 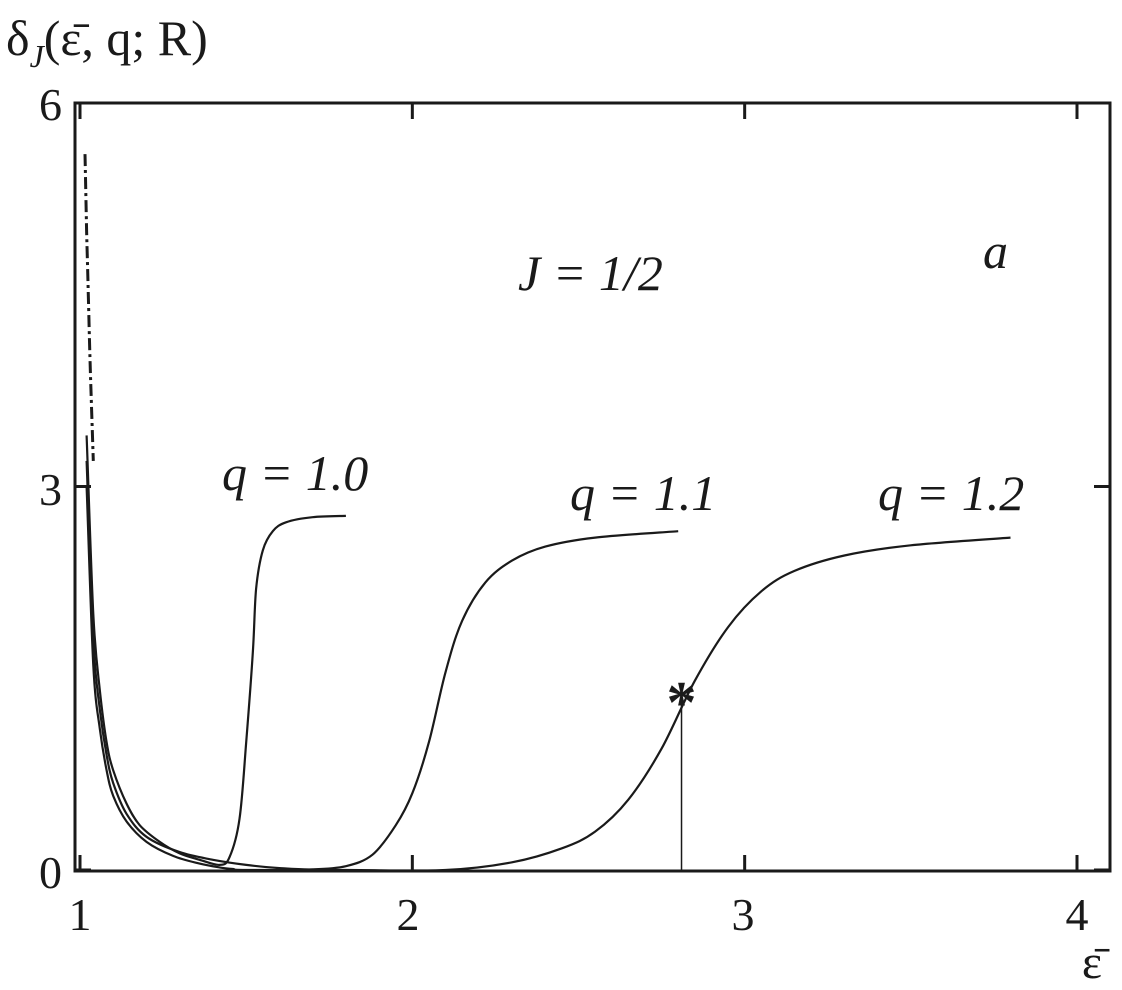 I want to click on x-tick-label: 2, so click(x=408, y=914).